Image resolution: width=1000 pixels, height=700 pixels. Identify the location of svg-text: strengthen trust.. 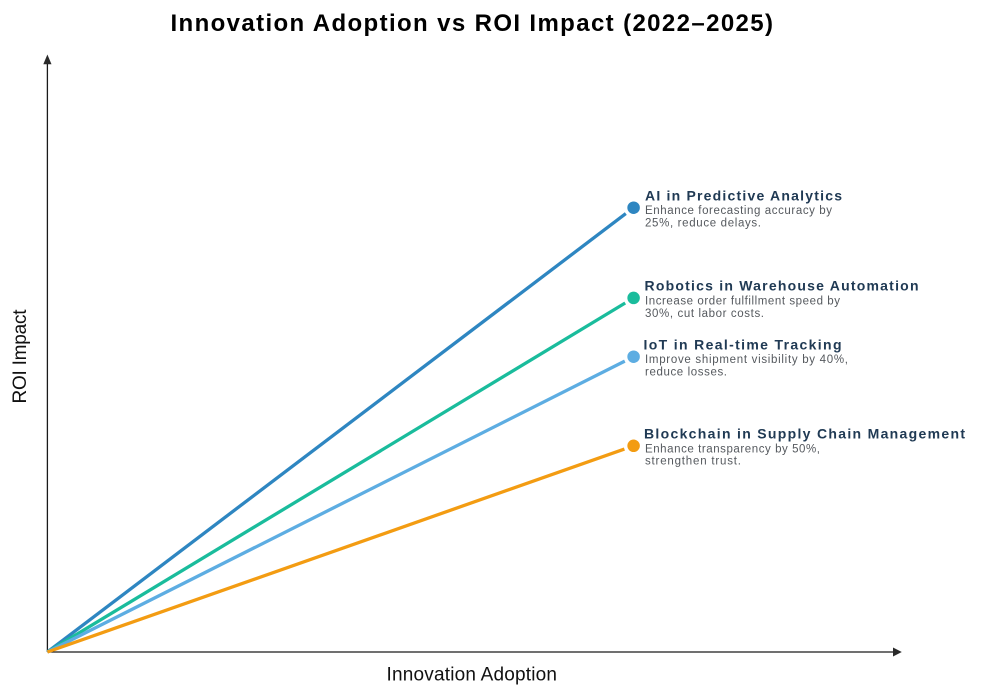
(693, 462).